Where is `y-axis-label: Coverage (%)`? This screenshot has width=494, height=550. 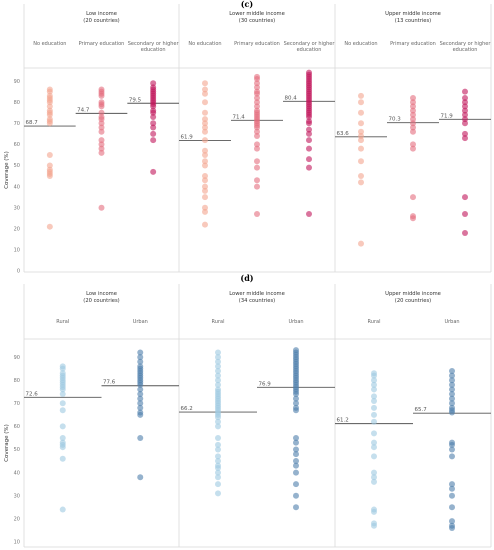 y-axis-label: Coverage (%) is located at coordinates (7, 443).